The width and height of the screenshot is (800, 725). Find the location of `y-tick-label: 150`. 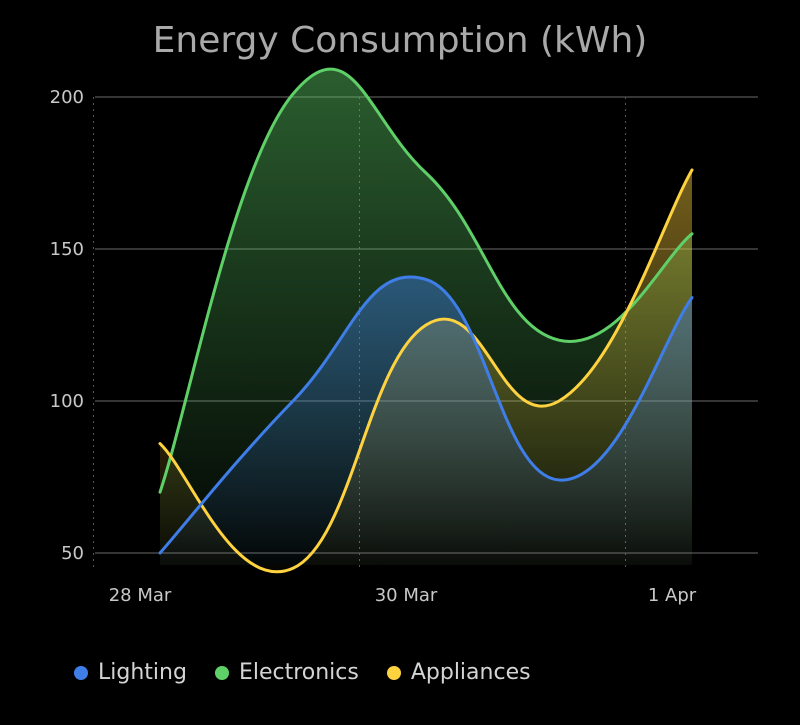

y-tick-label: 150 is located at coordinates (67, 249).